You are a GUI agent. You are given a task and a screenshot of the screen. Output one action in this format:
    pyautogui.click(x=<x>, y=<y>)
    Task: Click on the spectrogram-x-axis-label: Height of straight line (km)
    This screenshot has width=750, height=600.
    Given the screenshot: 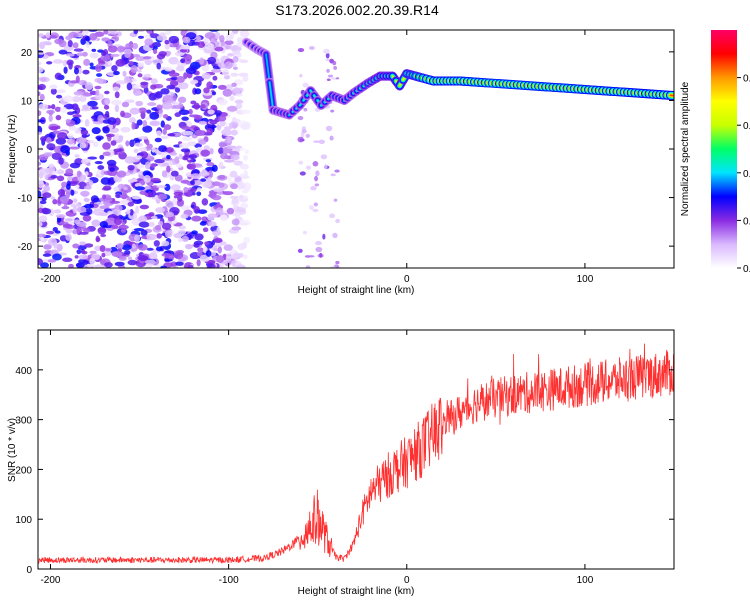 What is the action you would take?
    pyautogui.click(x=356, y=290)
    